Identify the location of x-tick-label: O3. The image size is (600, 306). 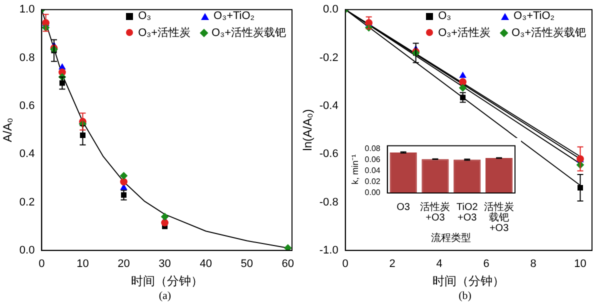
(403, 207).